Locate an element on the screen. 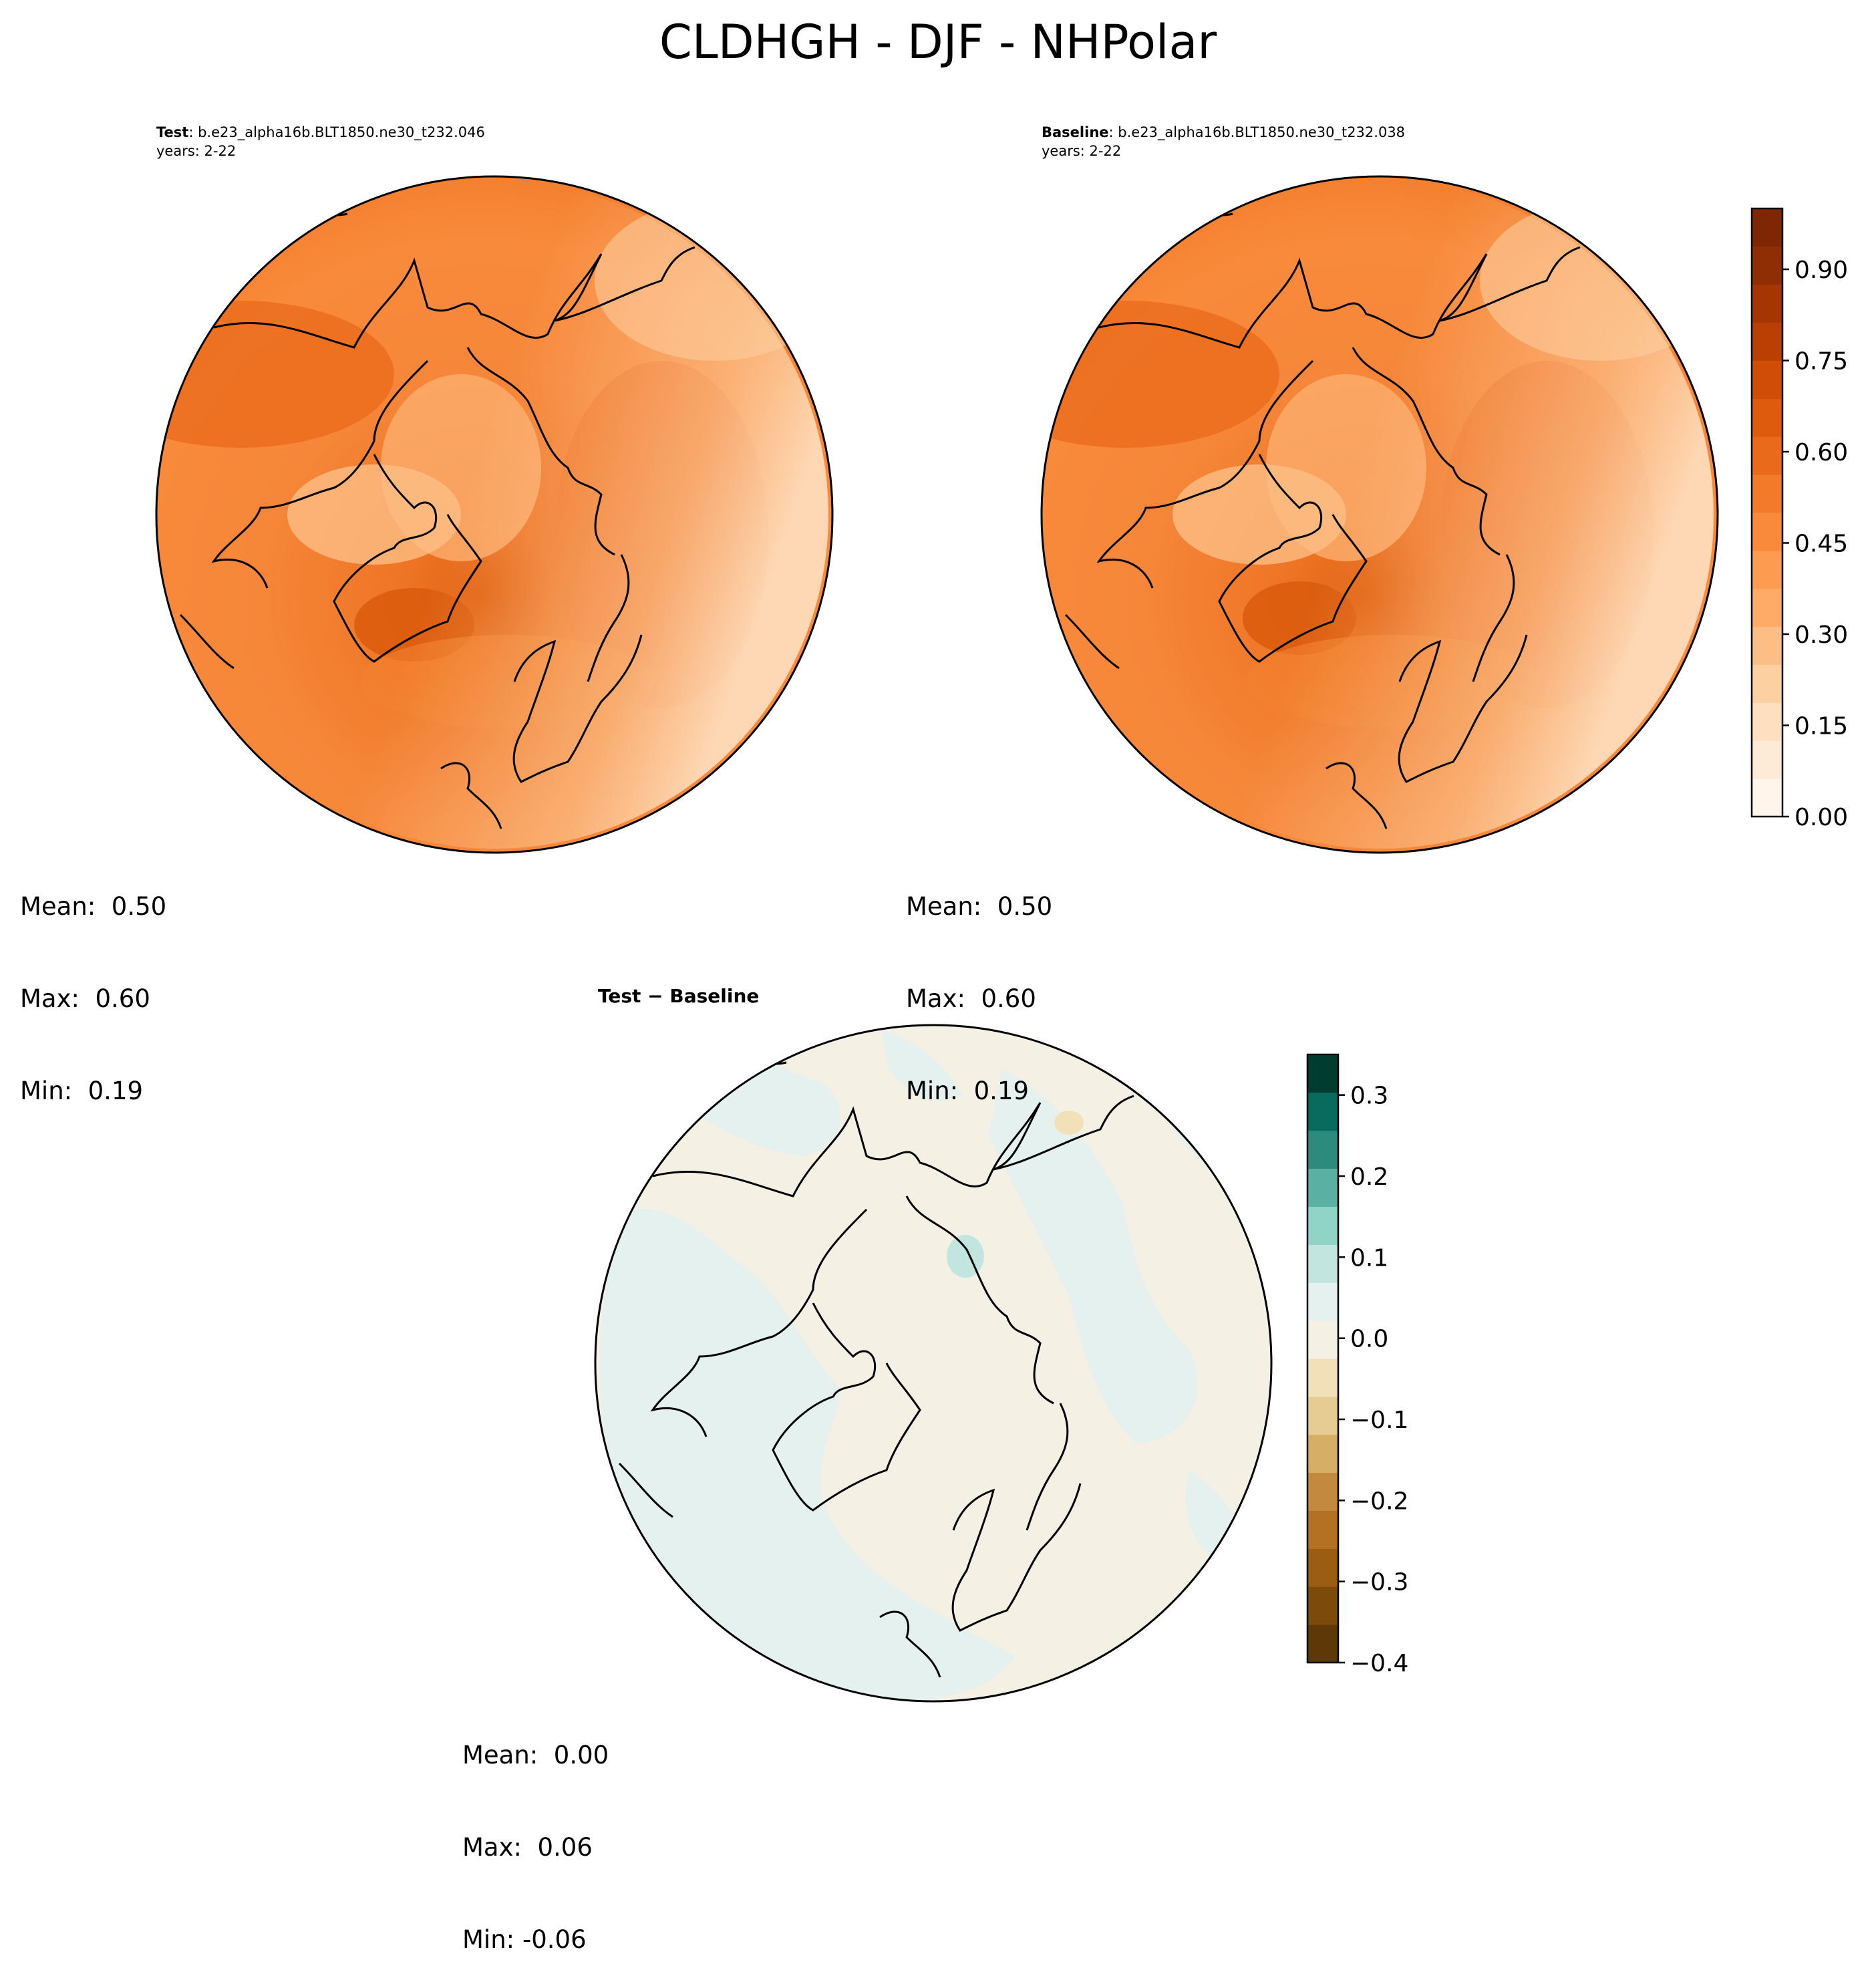  test-map-boundary is located at coordinates (494, 514).